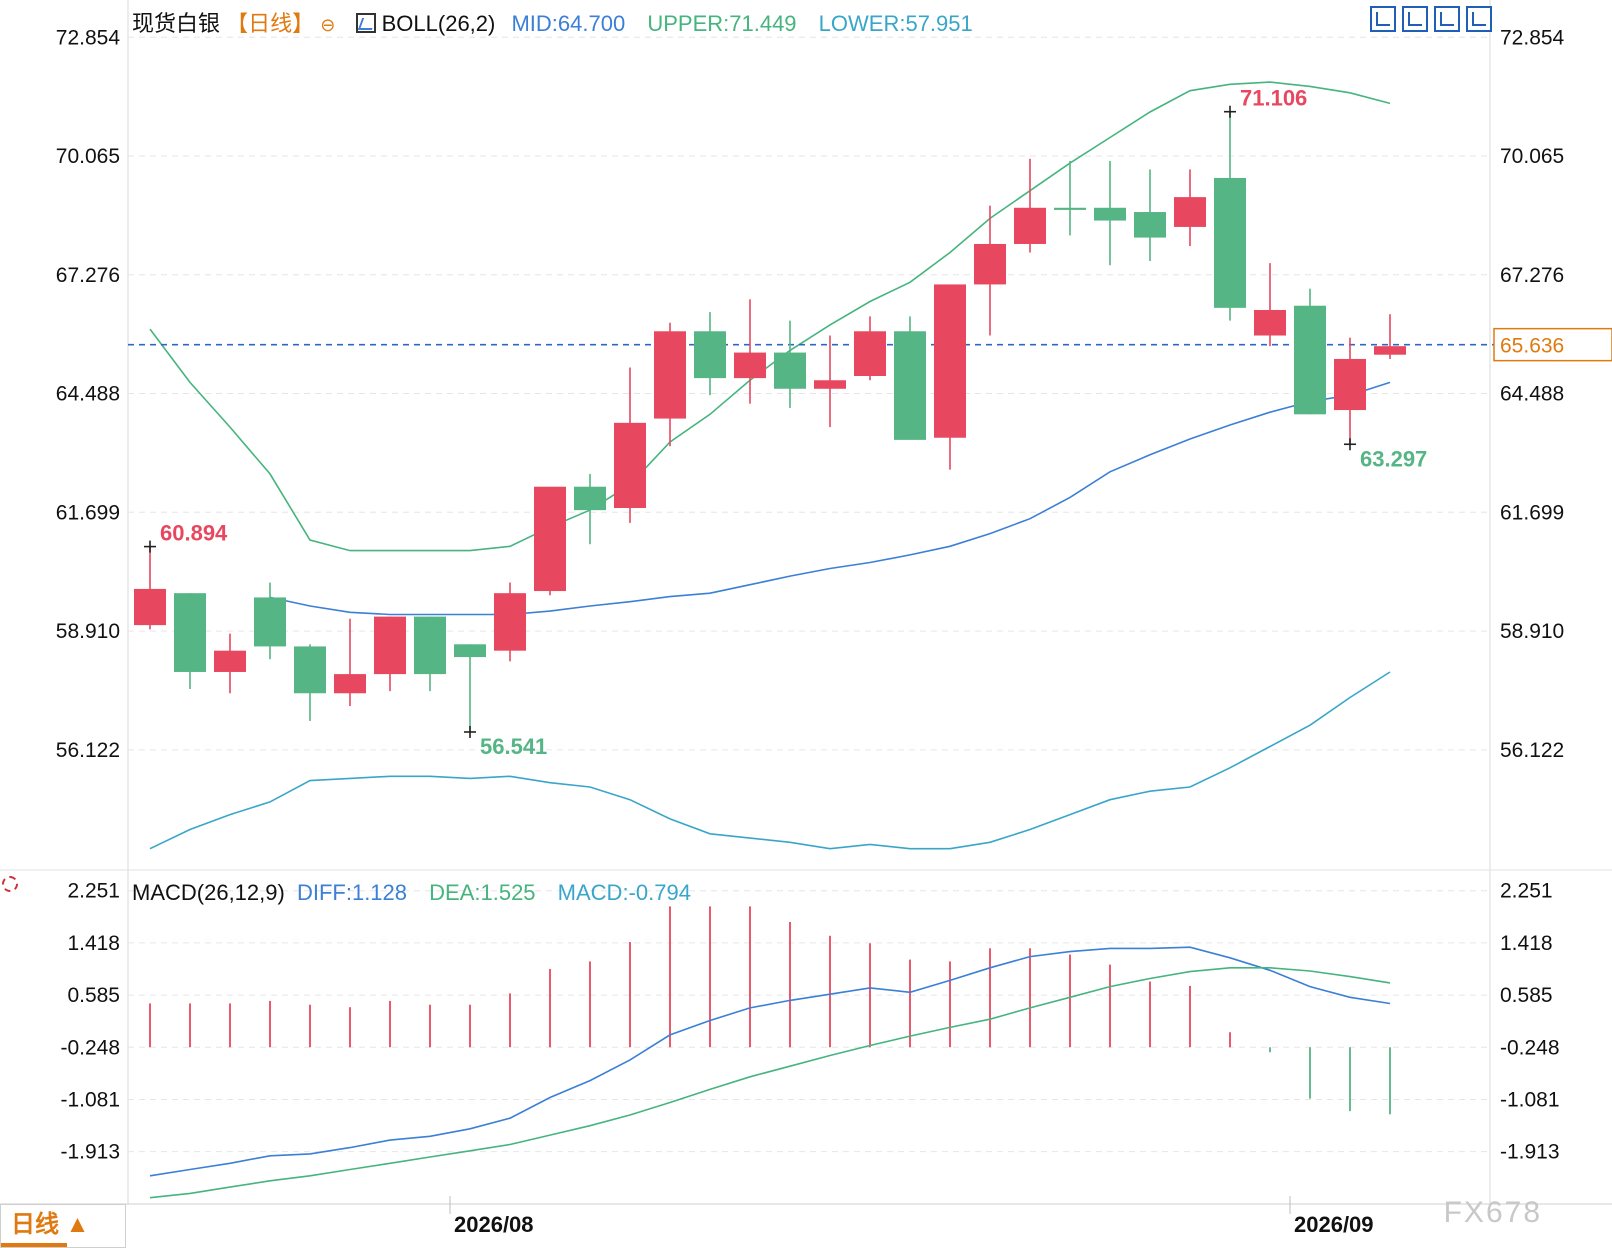 The height and width of the screenshot is (1248, 1612). Describe the element at coordinates (88, 156) in the screenshot. I see `price-tick-left: 70.065` at that location.